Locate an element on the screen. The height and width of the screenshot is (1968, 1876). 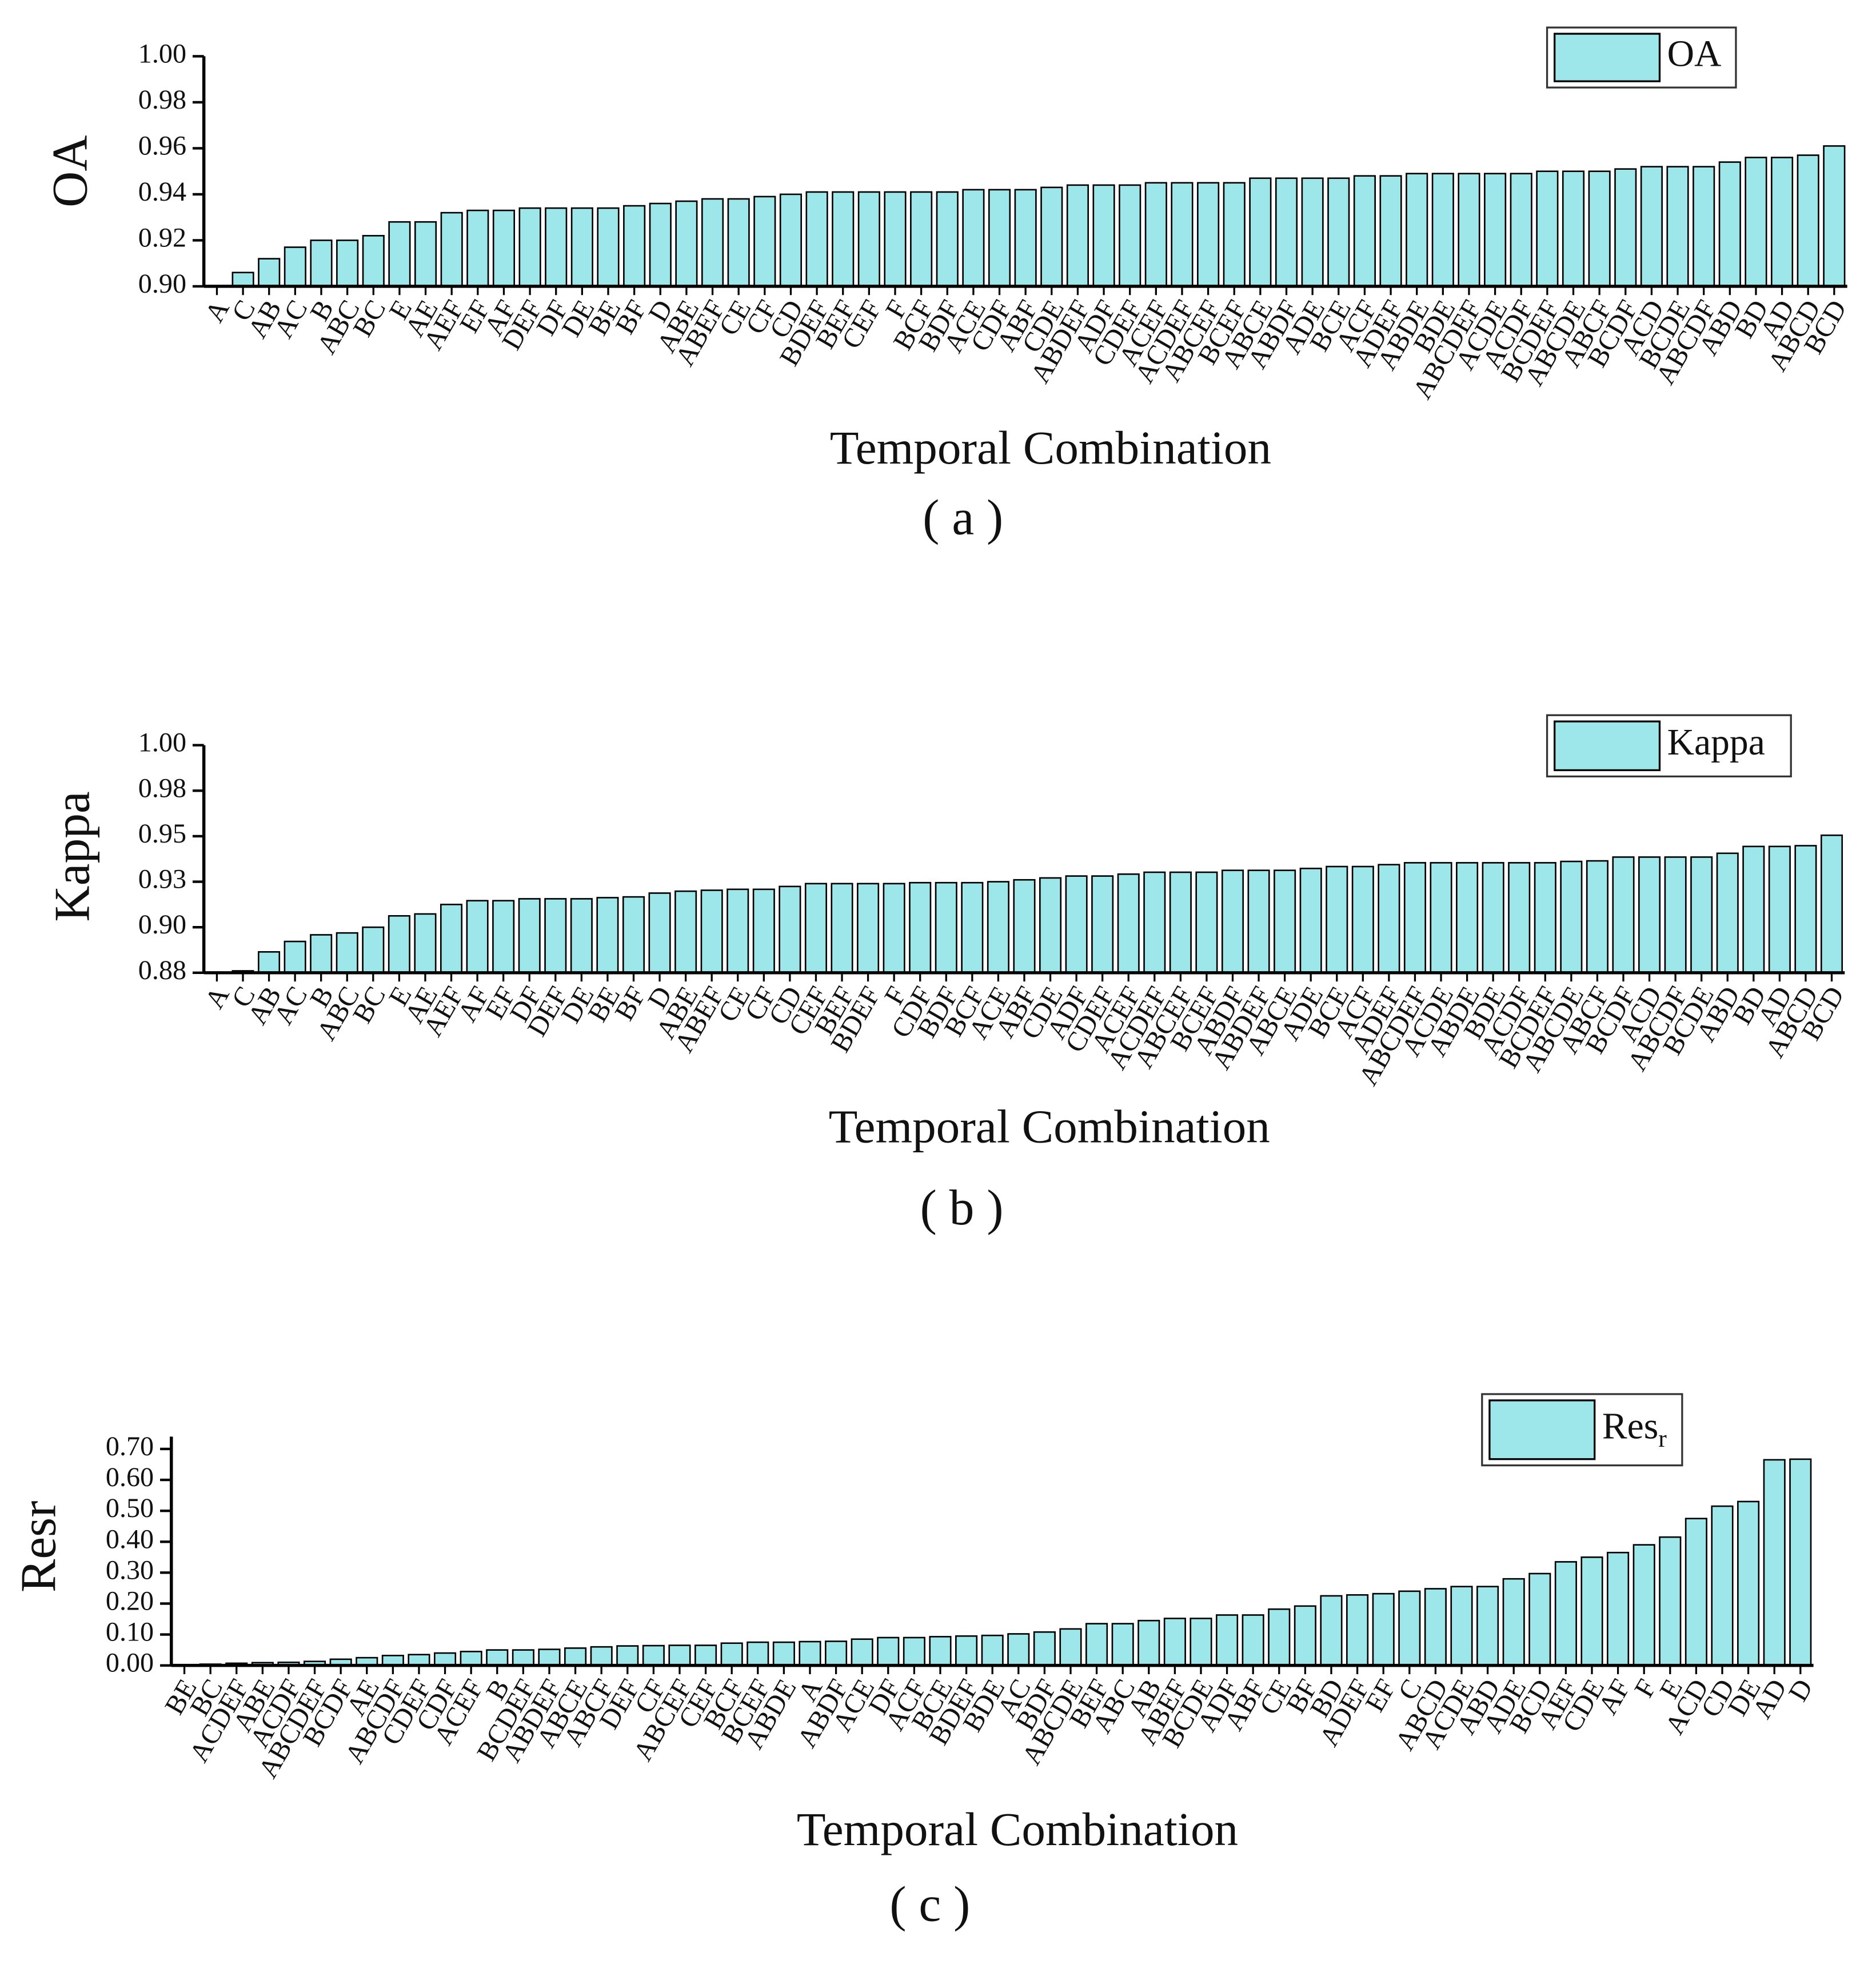
y-axis-title: Resr is located at coordinates (38, 1546).